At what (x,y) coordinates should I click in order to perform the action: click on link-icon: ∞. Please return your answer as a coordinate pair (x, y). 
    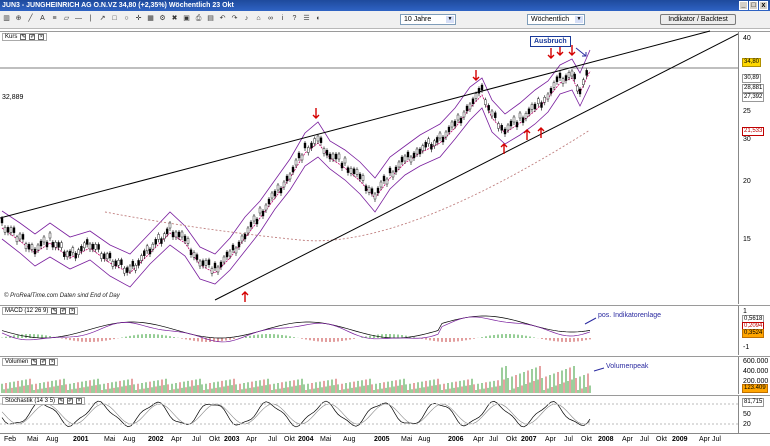
    Looking at the image, I should click on (270, 18).